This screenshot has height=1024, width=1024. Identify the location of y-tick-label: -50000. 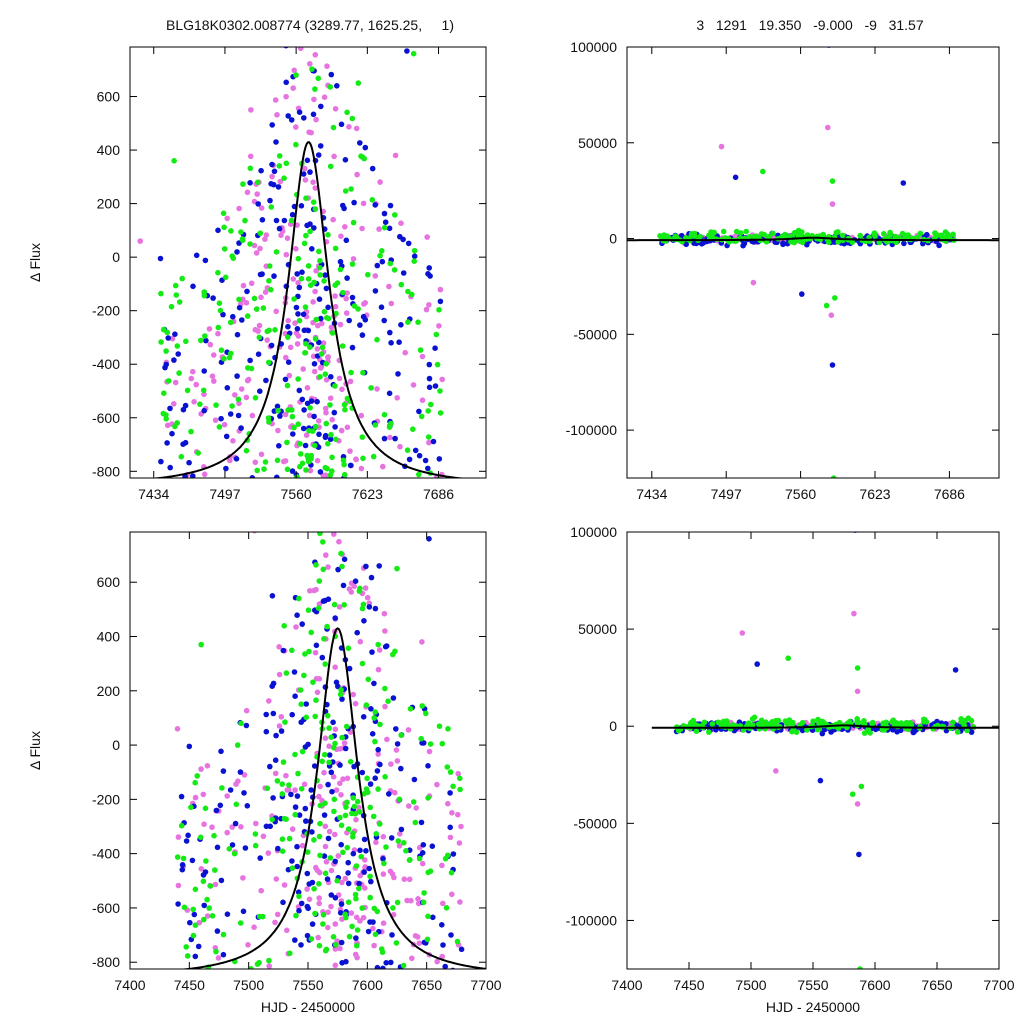
(595, 823).